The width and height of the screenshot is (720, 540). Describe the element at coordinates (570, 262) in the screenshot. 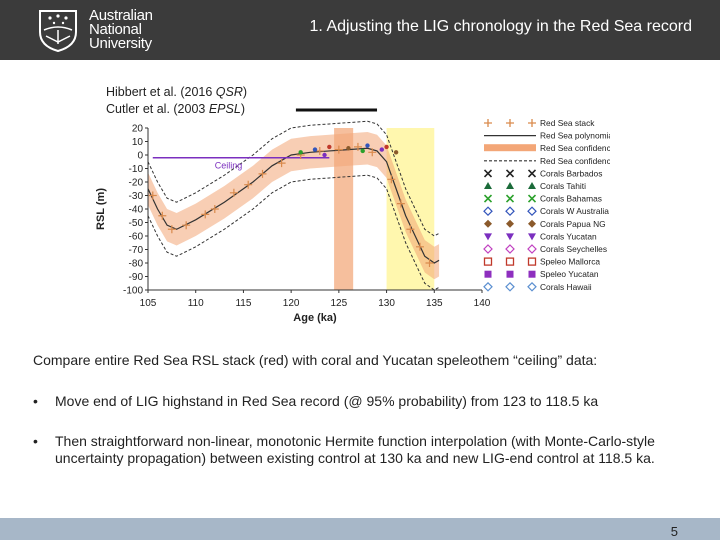

I see `legend-label: Speleo Mallorca` at that location.